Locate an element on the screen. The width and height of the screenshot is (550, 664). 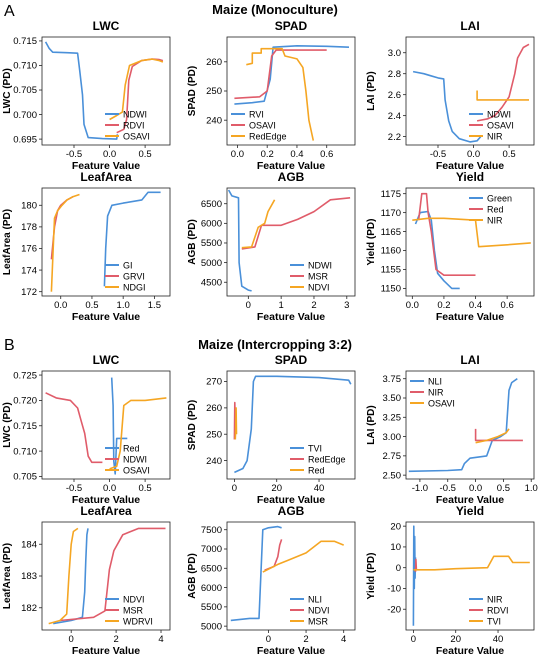
series-line-ndvi is located at coordinates (71, 576).